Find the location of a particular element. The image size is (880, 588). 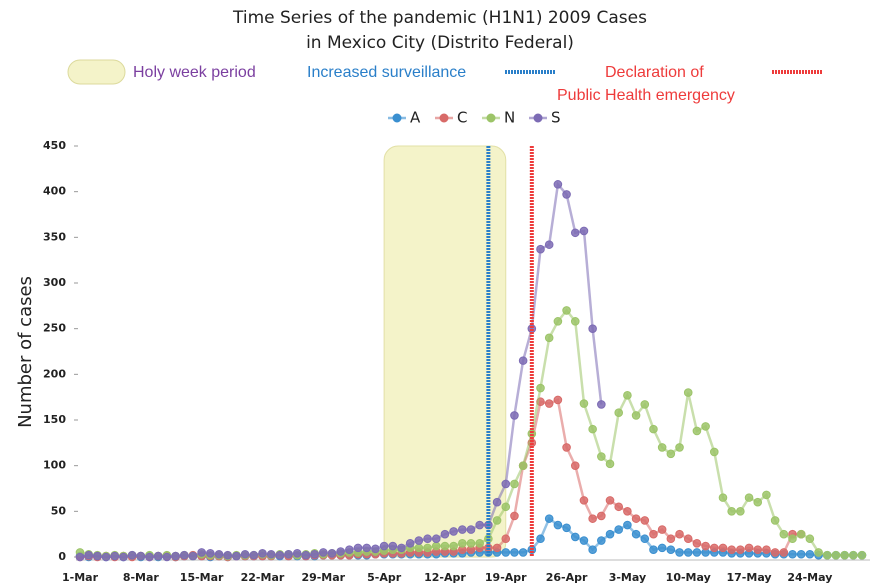

x-tick-label: 10-May is located at coordinates (688, 577).